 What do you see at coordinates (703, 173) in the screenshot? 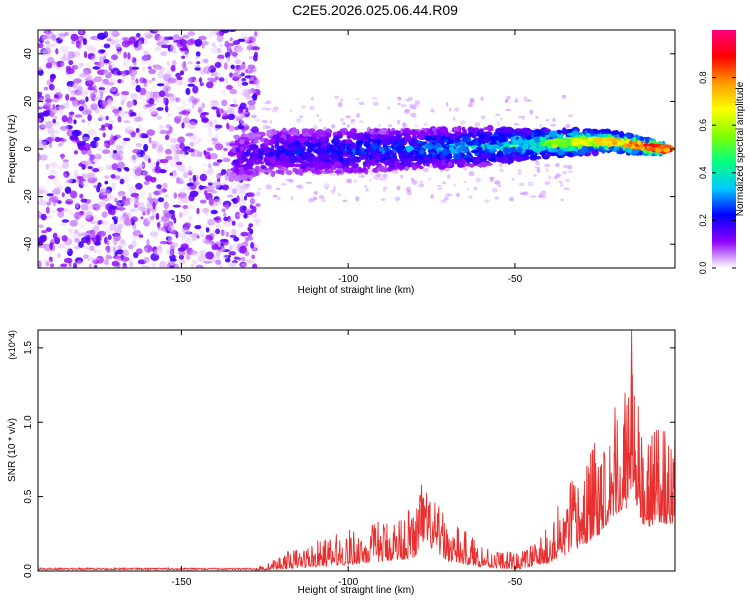
I see `colorbar-tick-label: 0.4` at bounding box center [703, 173].